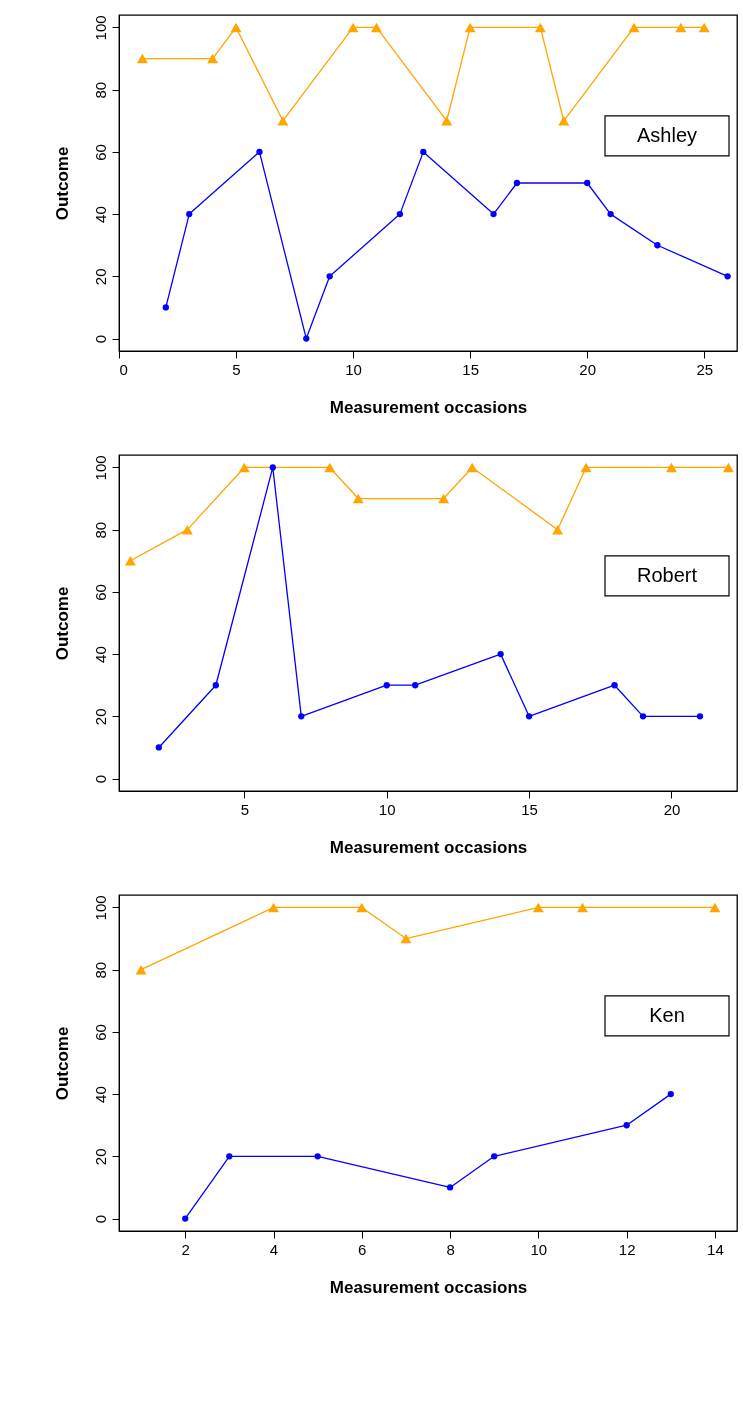  Describe the element at coordinates (450, 1249) in the screenshot. I see `x-tick-label: 8` at that location.